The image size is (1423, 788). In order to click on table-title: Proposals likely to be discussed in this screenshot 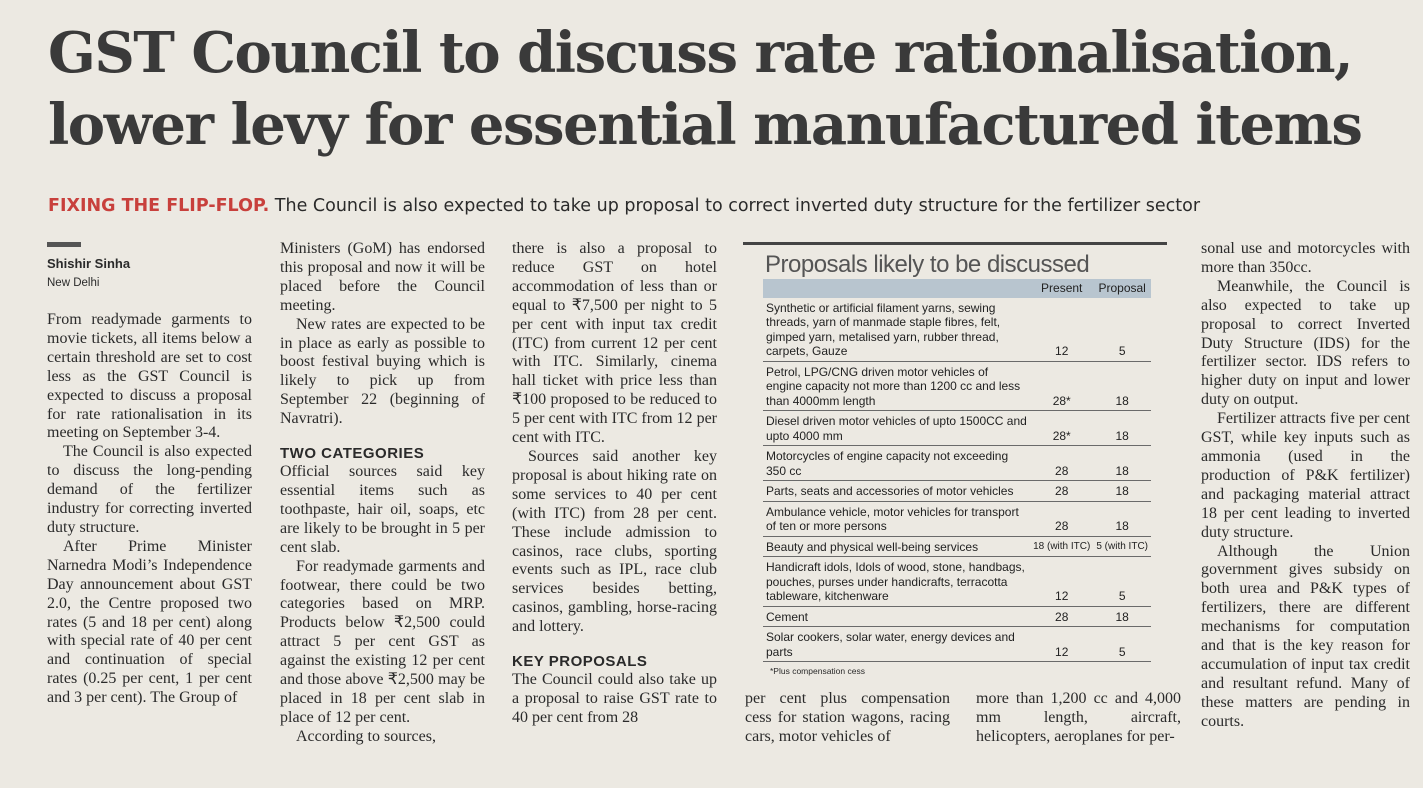, I will do `click(927, 264)`.